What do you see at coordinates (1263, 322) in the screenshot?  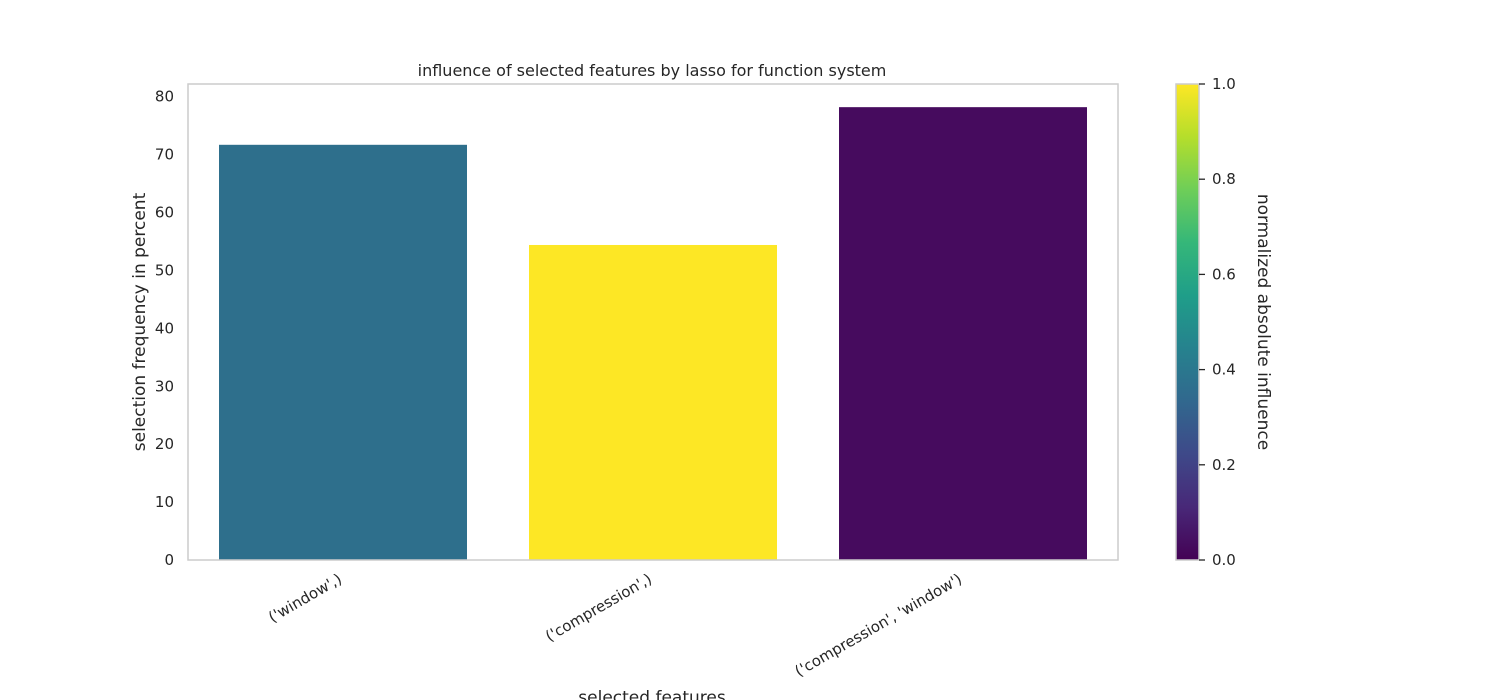 I see `colorbar-label: normalized absolute influence` at bounding box center [1263, 322].